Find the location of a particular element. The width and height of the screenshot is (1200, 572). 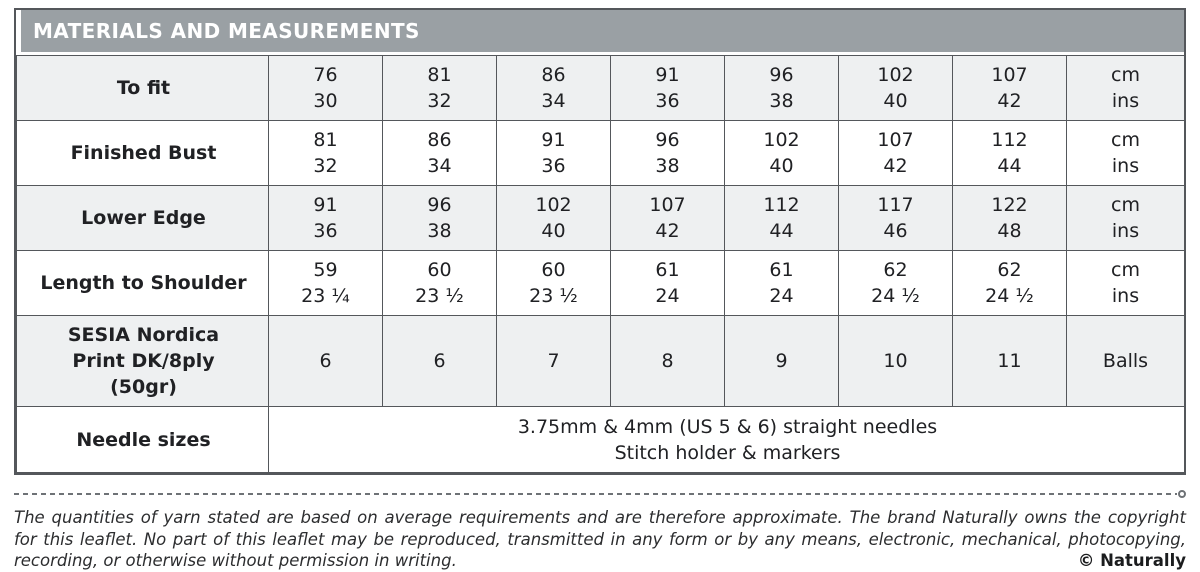

ins-value: 30 is located at coordinates (325, 101).